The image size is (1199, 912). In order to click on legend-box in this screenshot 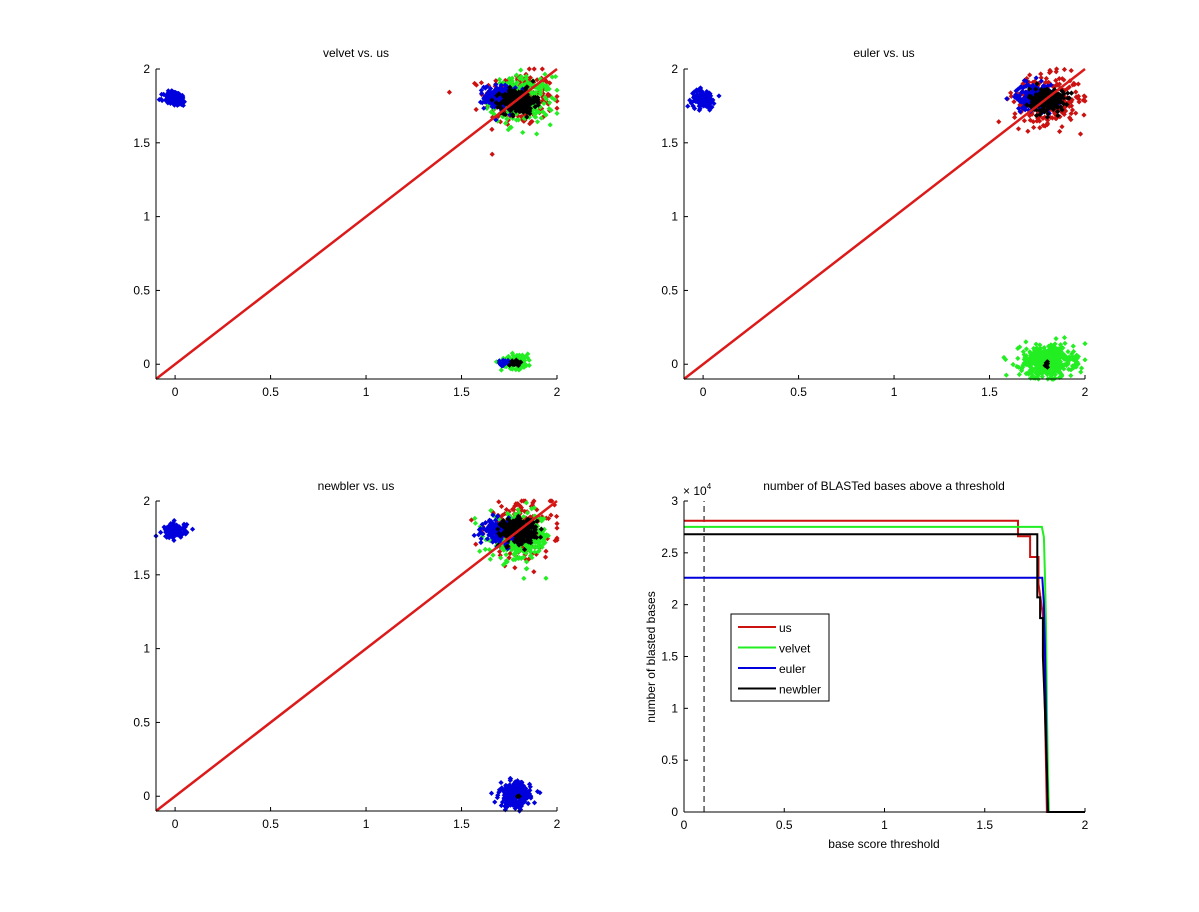, I will do `click(780, 657)`.